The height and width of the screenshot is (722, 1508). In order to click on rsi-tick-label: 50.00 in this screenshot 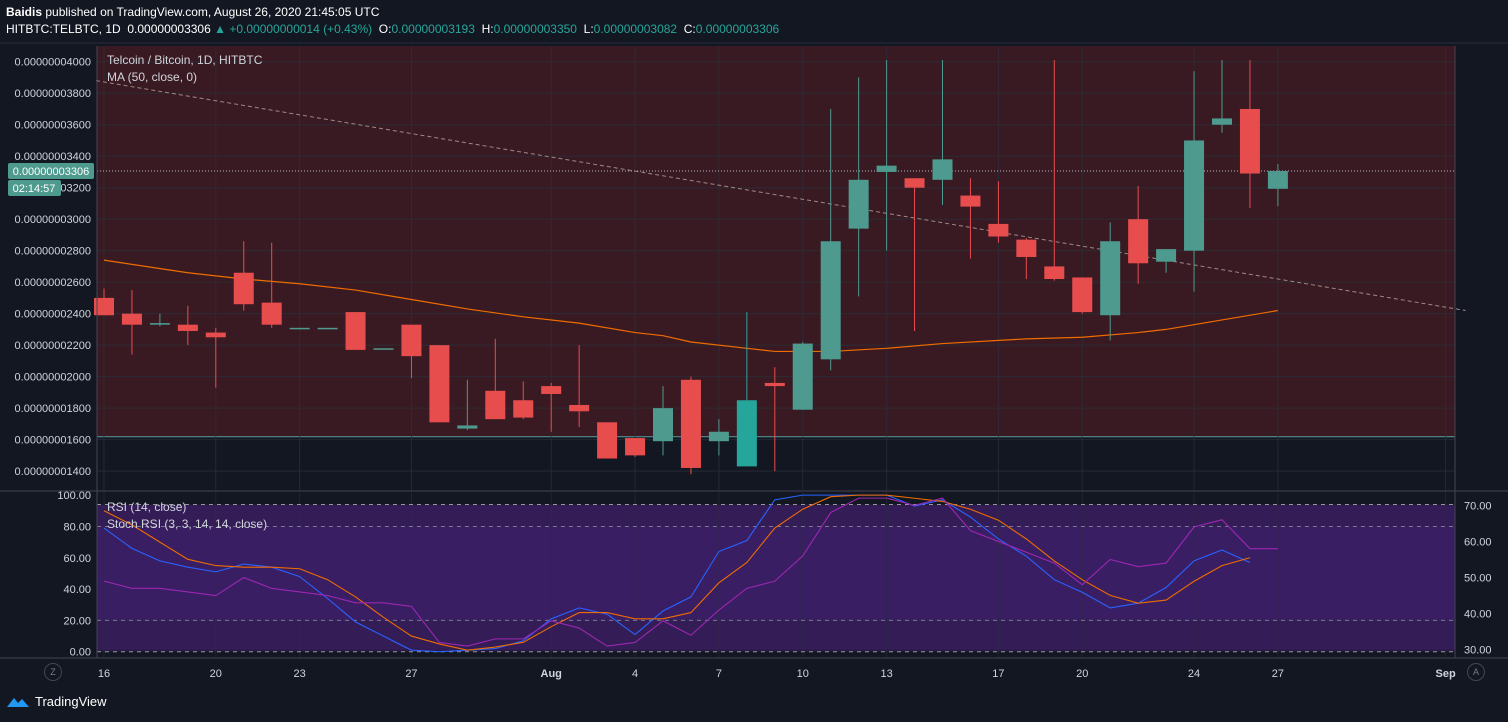, I will do `click(1478, 579)`.